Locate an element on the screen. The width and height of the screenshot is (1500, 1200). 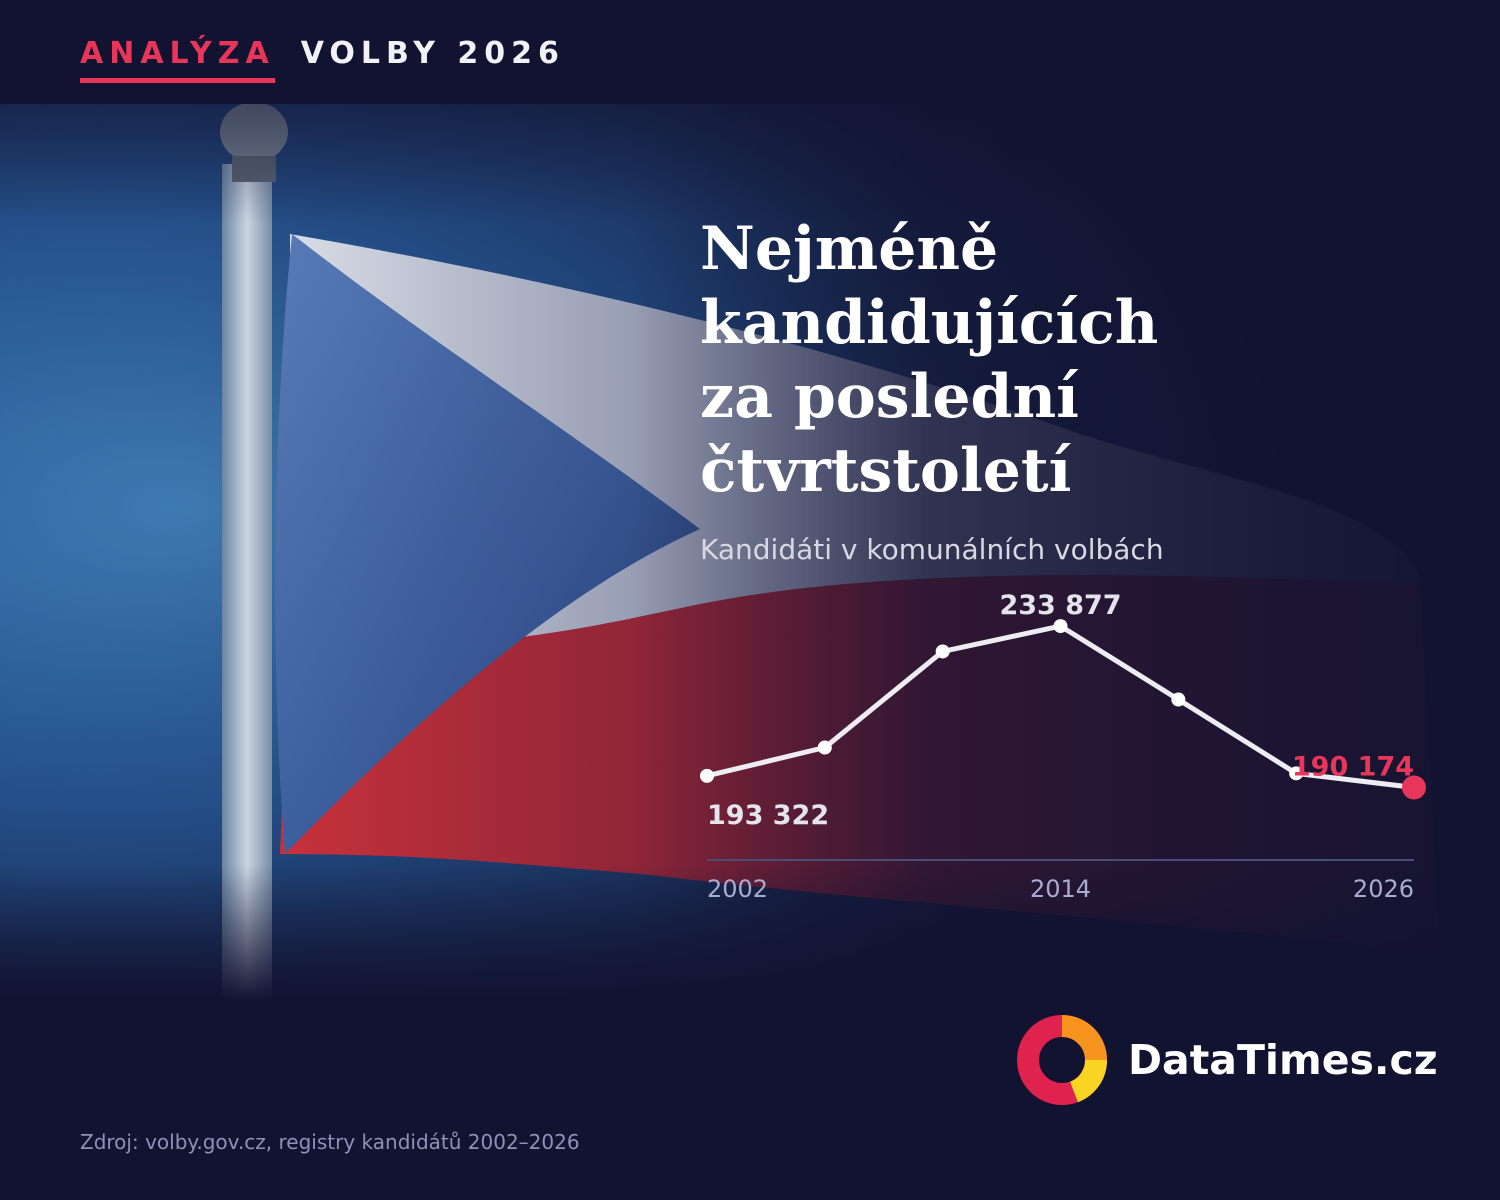
x-tick-label: 2026 is located at coordinates (1383, 889).